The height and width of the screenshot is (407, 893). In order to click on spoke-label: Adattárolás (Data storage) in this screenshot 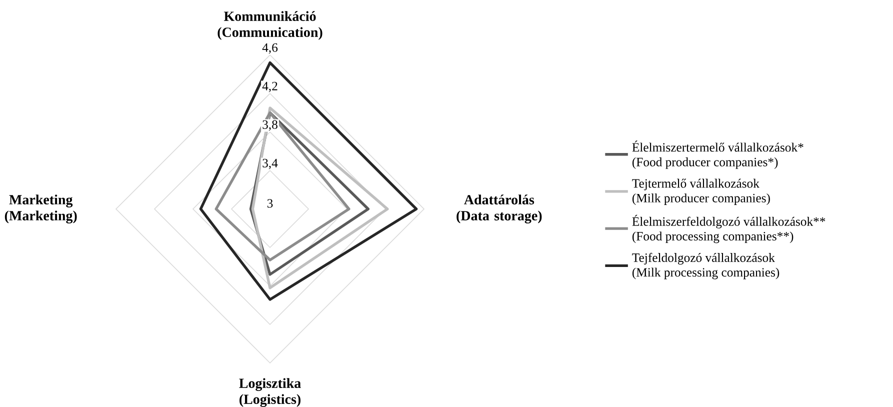, I will do `click(499, 209)`.